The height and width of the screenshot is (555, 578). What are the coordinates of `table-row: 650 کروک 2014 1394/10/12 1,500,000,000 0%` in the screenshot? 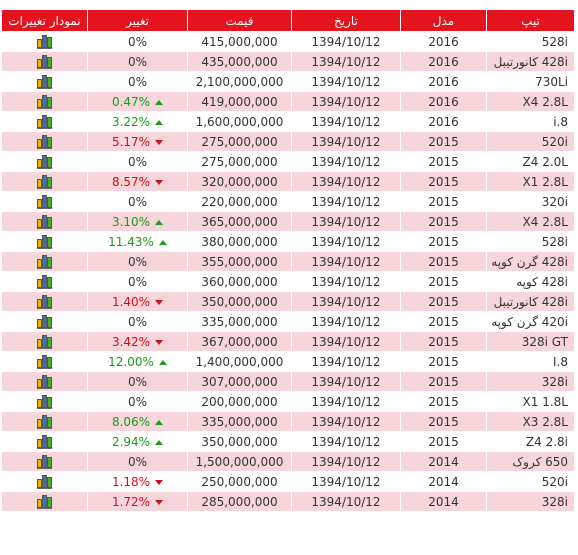 It's located at (288, 461).